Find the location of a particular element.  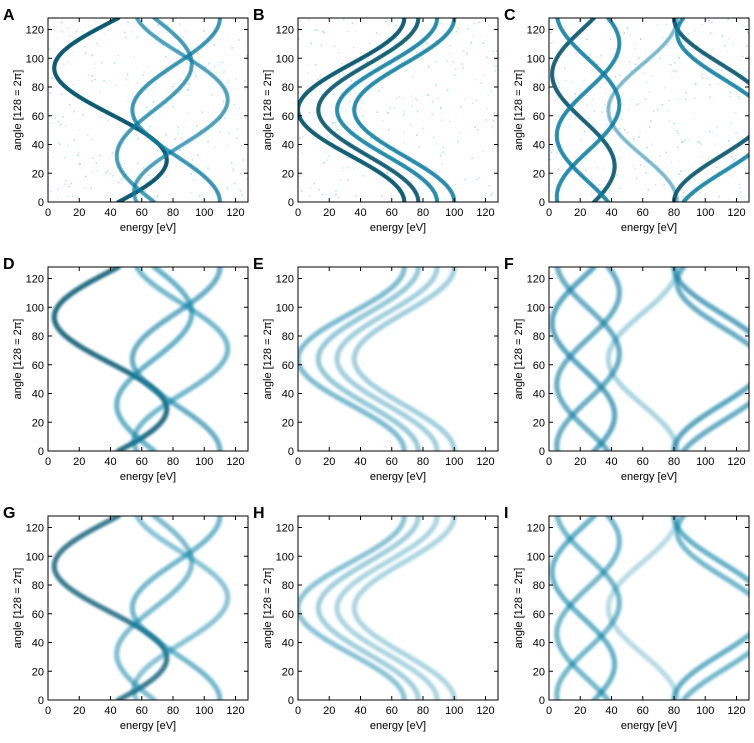

y-axis-label: angle [128 = 2π] is located at coordinates (268, 359).